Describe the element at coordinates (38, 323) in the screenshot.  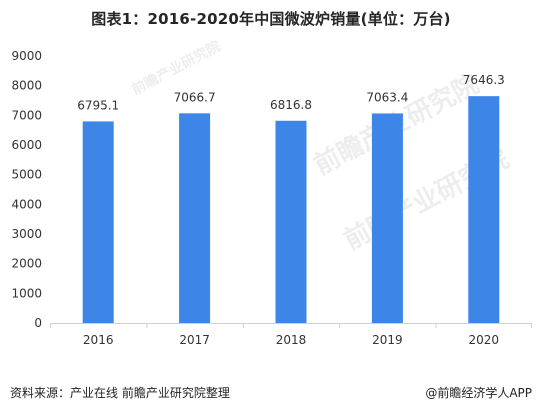
I see `y-tick-label: 0` at that location.